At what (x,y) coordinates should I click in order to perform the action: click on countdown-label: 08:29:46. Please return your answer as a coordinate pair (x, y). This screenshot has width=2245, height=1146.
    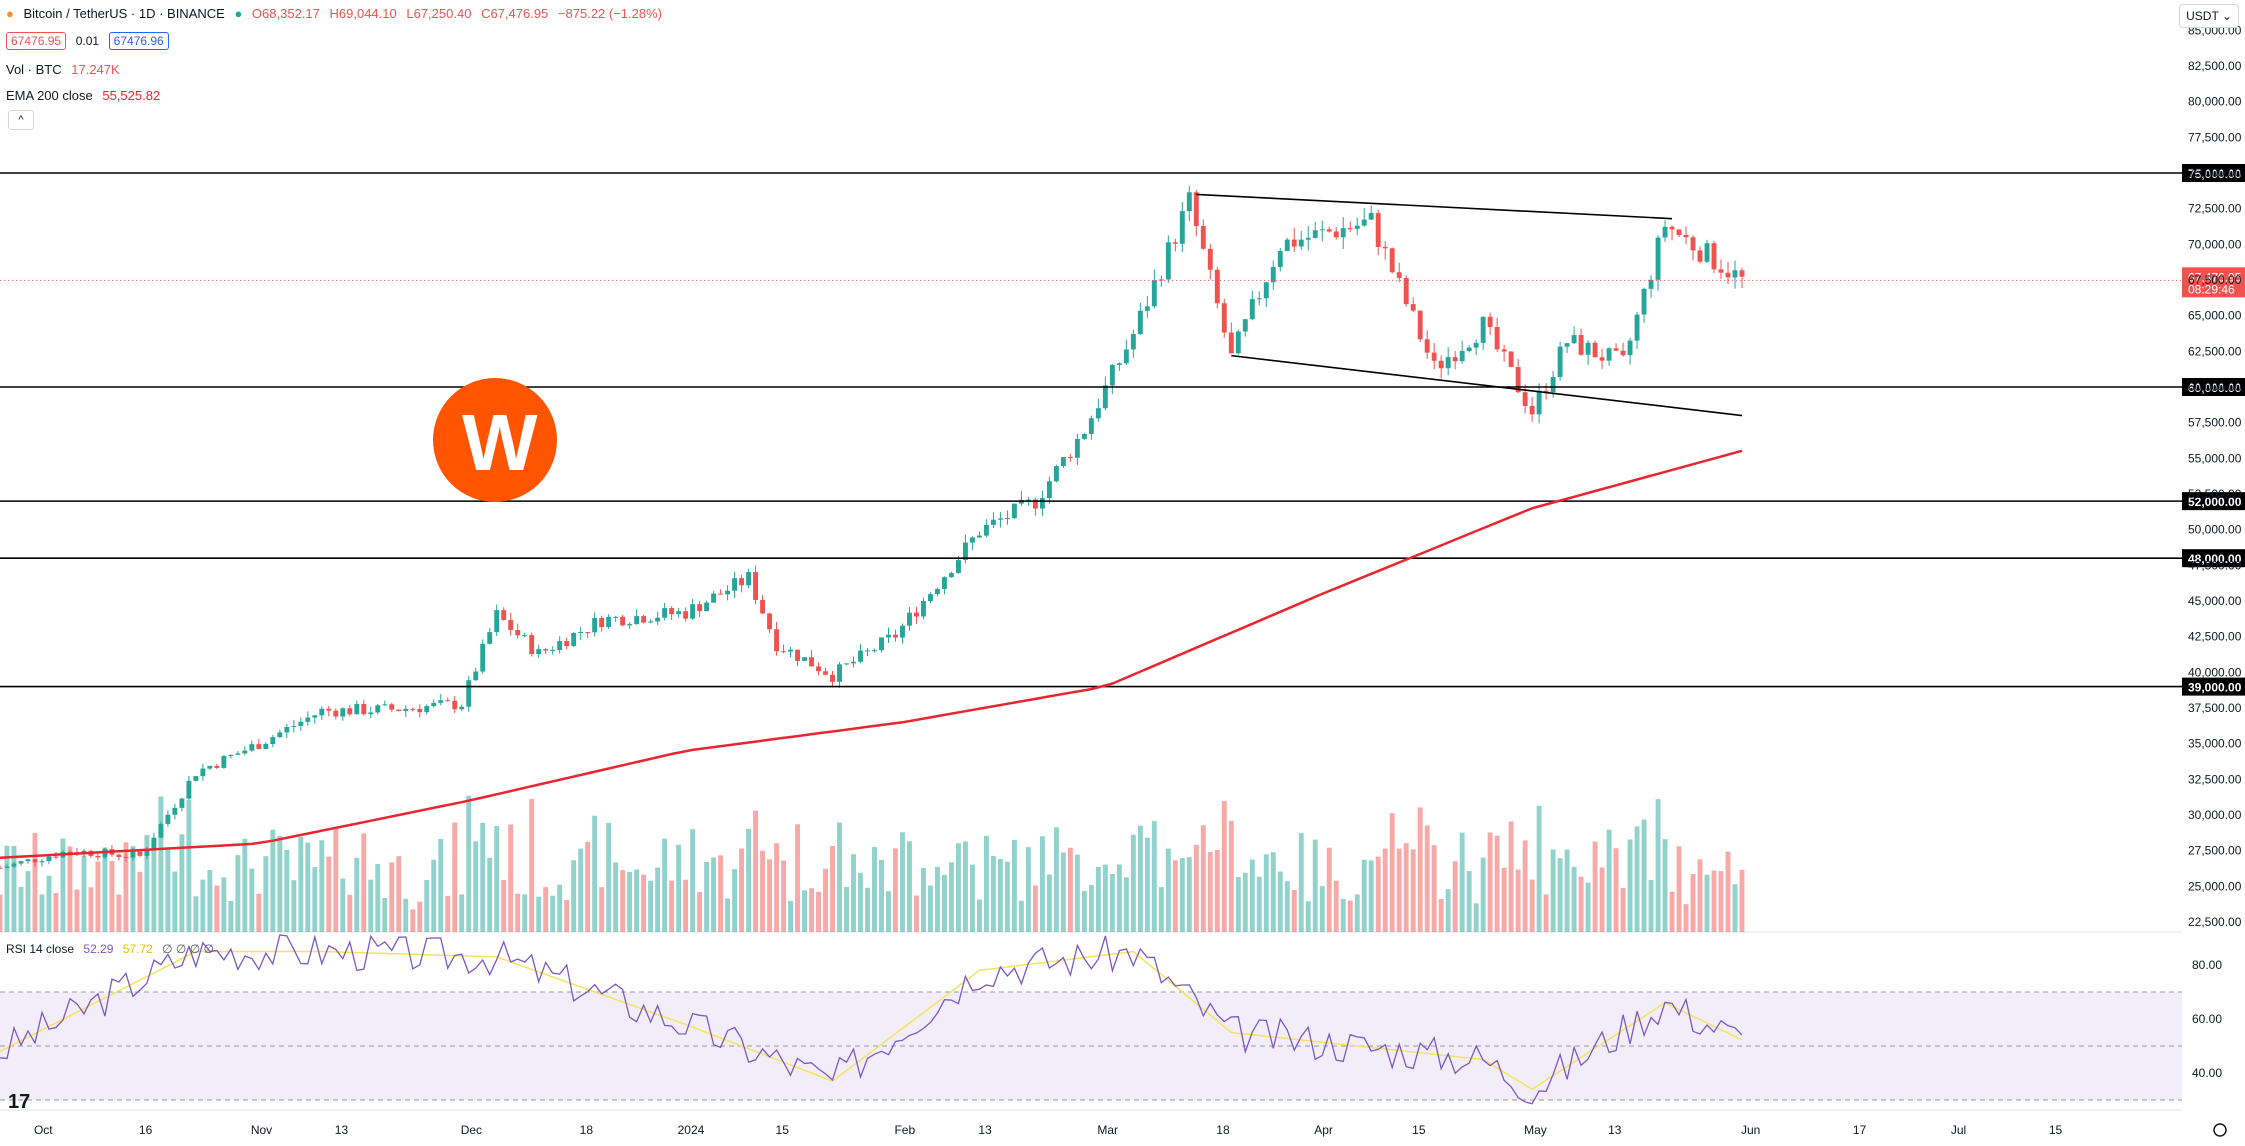
    Looking at the image, I should click on (2211, 289).